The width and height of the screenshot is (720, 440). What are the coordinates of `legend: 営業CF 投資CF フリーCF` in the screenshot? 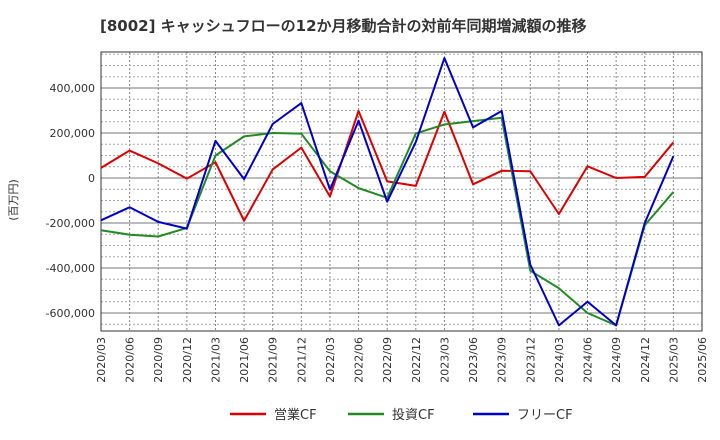 It's located at (401, 415).